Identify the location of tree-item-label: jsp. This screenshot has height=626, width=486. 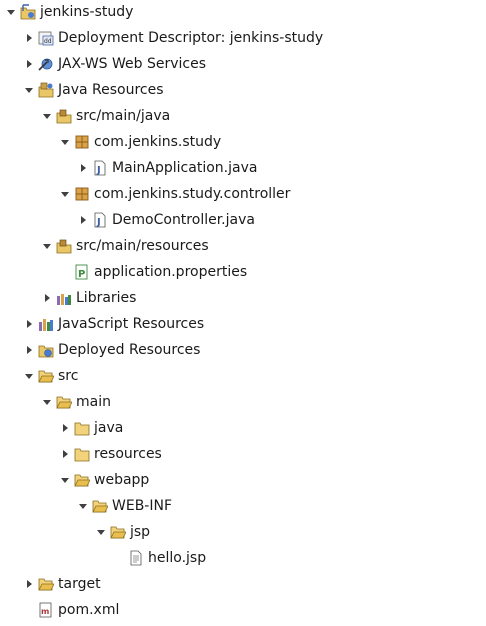
(140, 532).